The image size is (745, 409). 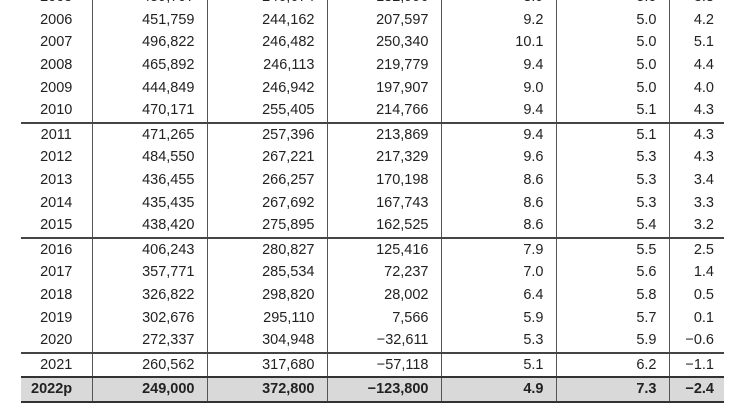 What do you see at coordinates (498, 249) in the screenshot?
I see `rate-cell: 7.9` at bounding box center [498, 249].